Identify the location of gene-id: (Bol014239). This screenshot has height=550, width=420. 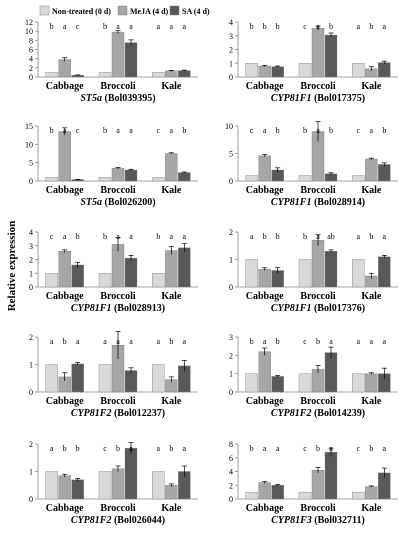
(339, 413).